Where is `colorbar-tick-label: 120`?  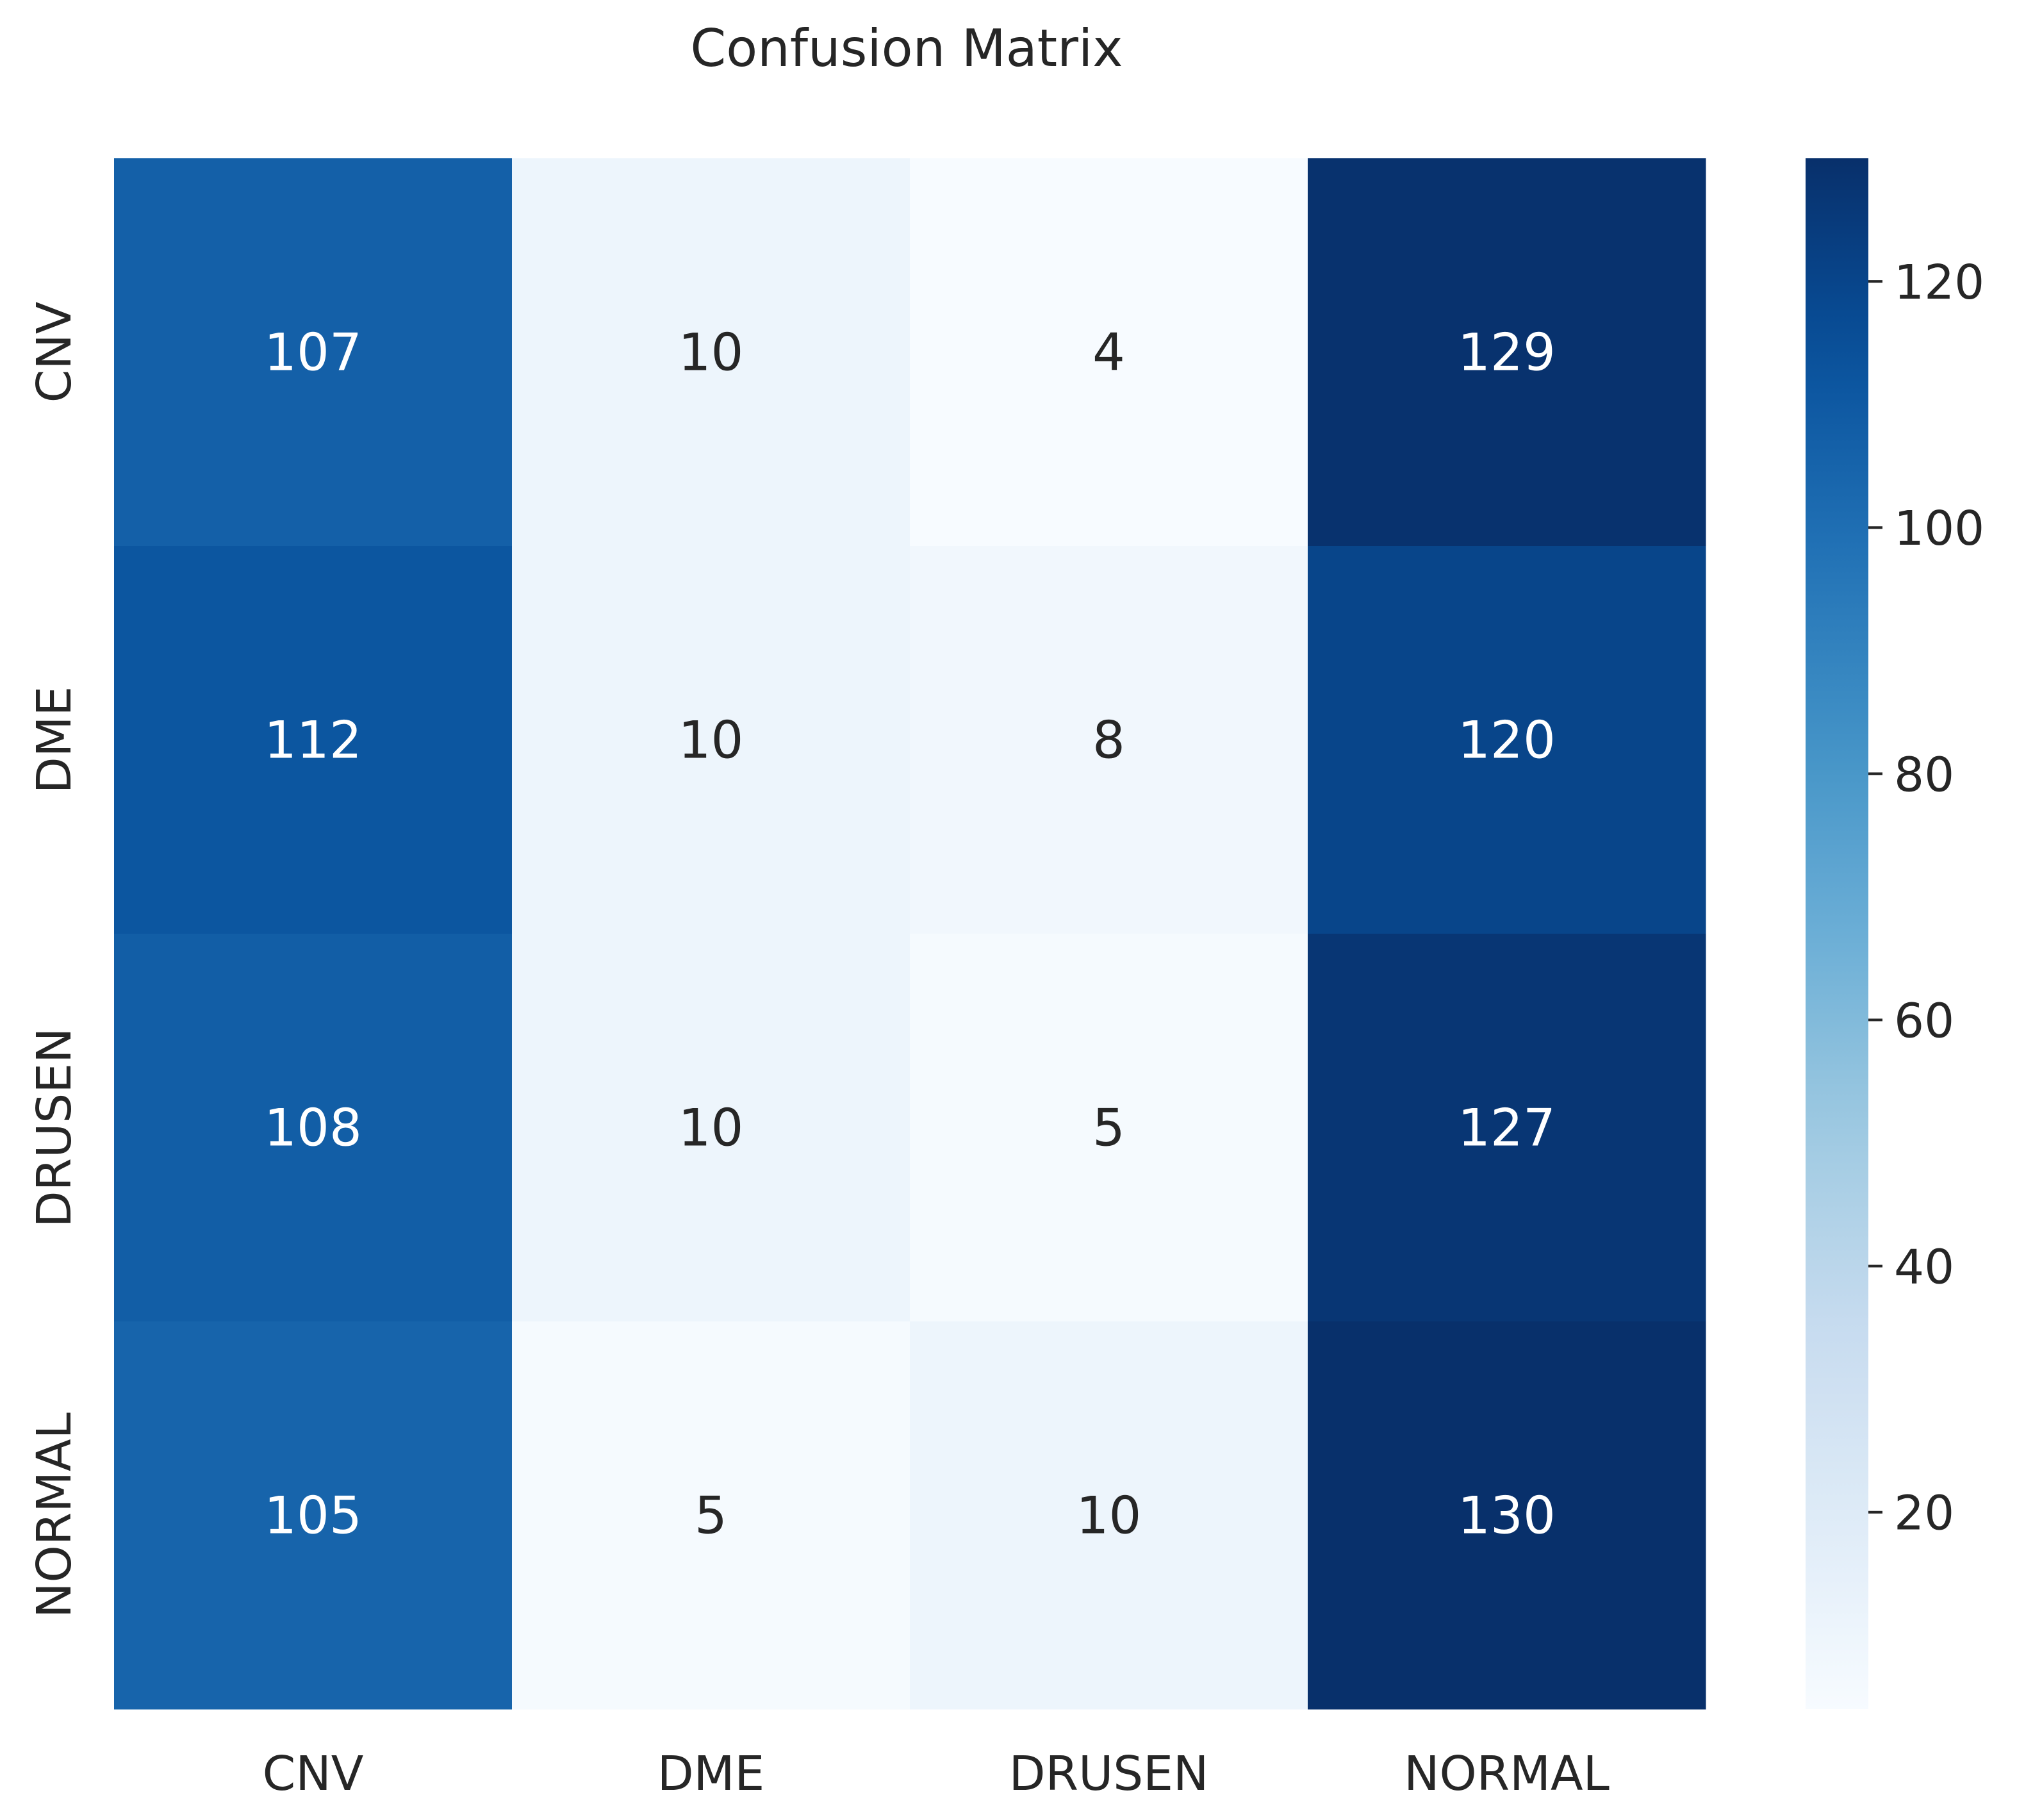
colorbar-tick-label: 120 is located at coordinates (1939, 282).